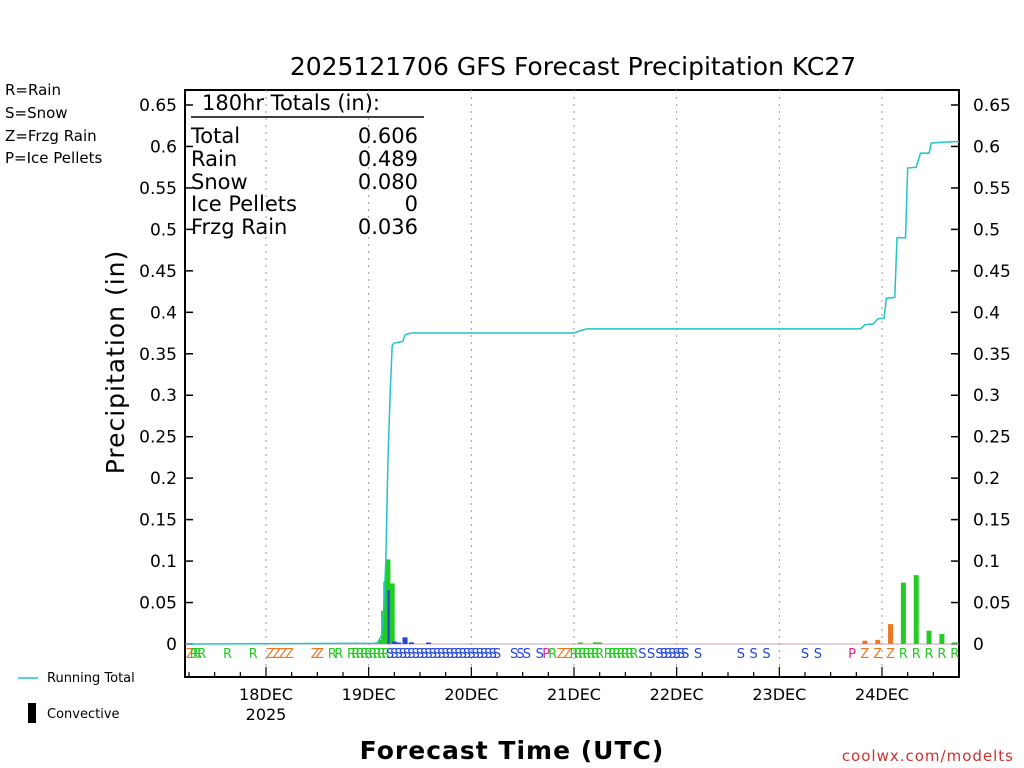 This screenshot has height=768, width=1024. Describe the element at coordinates (672, 654) in the screenshot. I see `ptype-marker-76: S` at that location.